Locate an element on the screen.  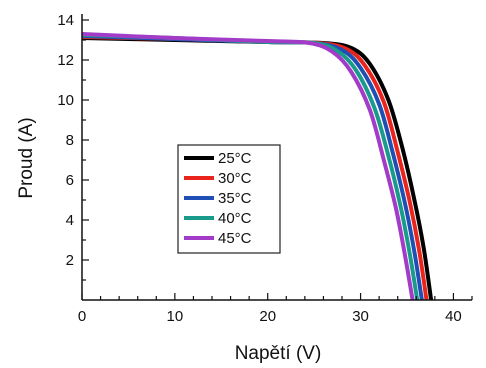
y-axis-title: Proud (A) is located at coordinates (26, 157).